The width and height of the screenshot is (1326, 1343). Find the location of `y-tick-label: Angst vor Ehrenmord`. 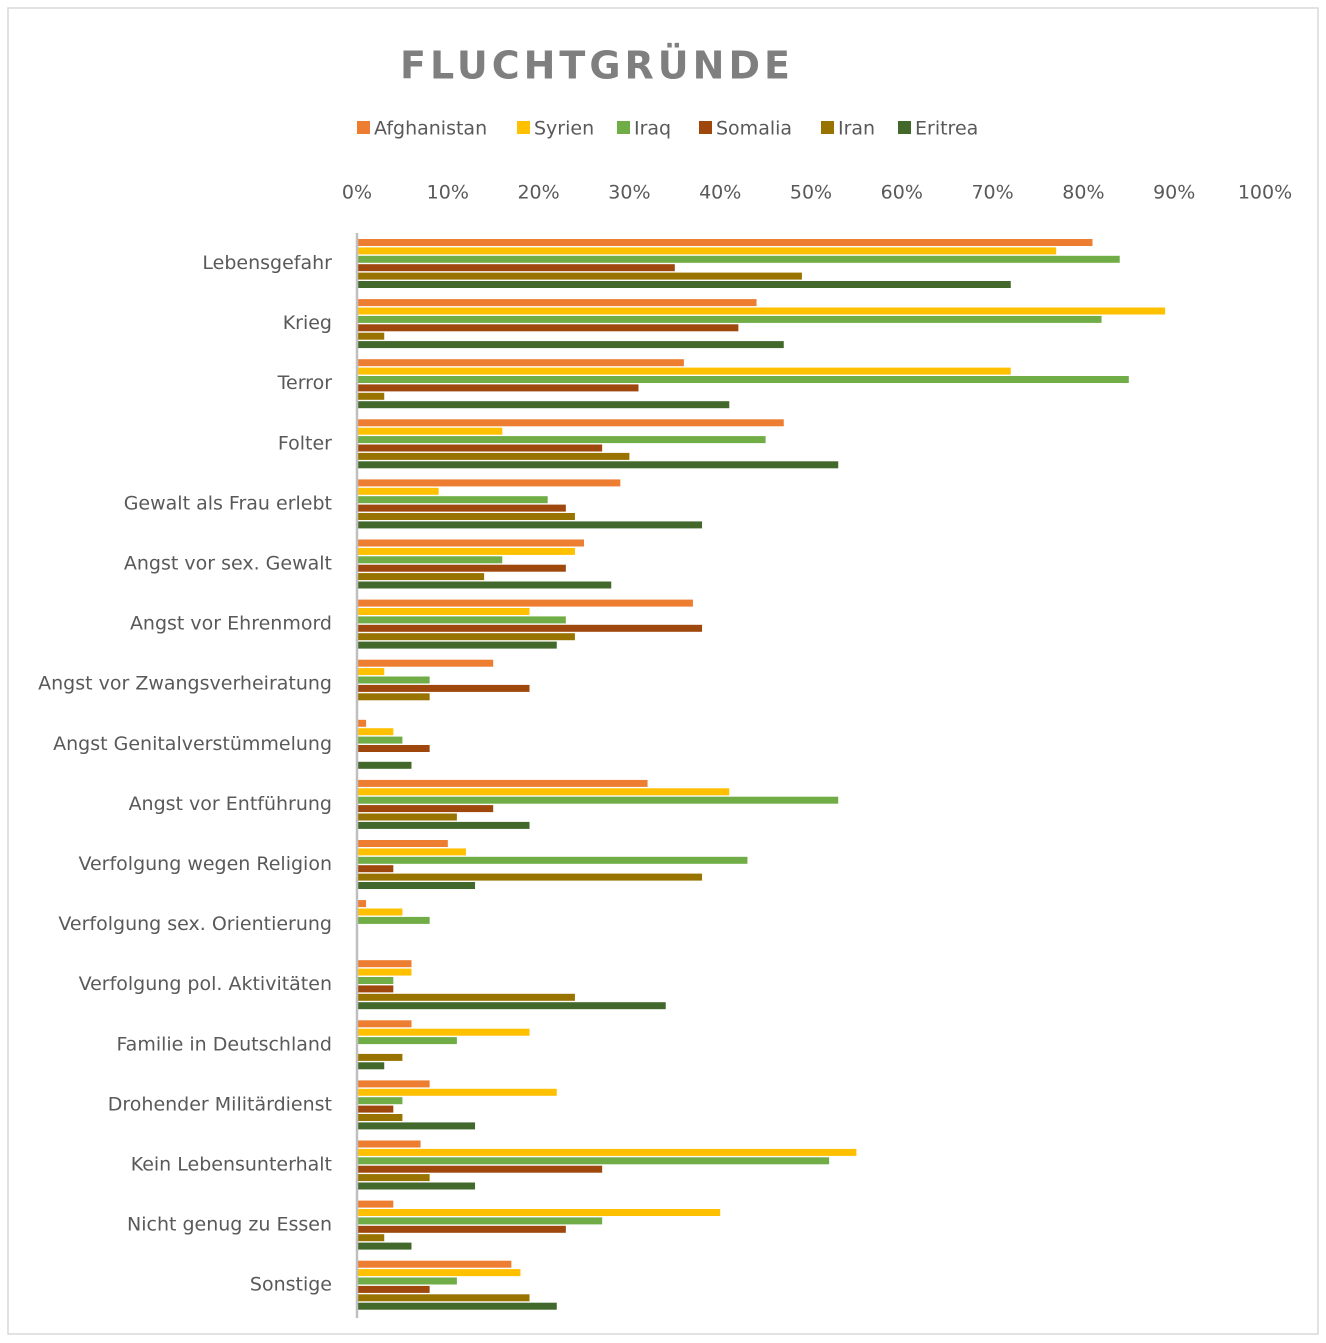

y-tick-label: Angst vor Ehrenmord is located at coordinates (231, 624).